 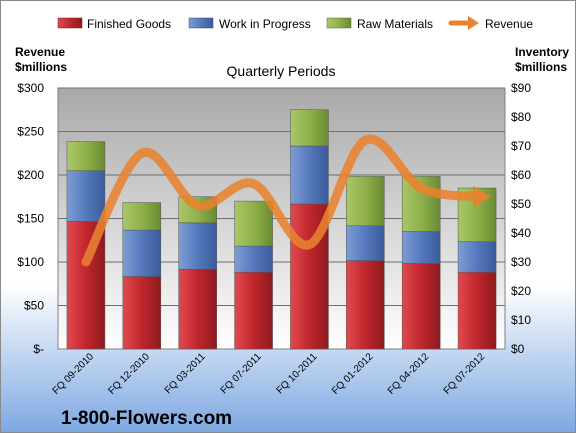 I want to click on left-axis-title-line1: Revenue, so click(x=40, y=52).